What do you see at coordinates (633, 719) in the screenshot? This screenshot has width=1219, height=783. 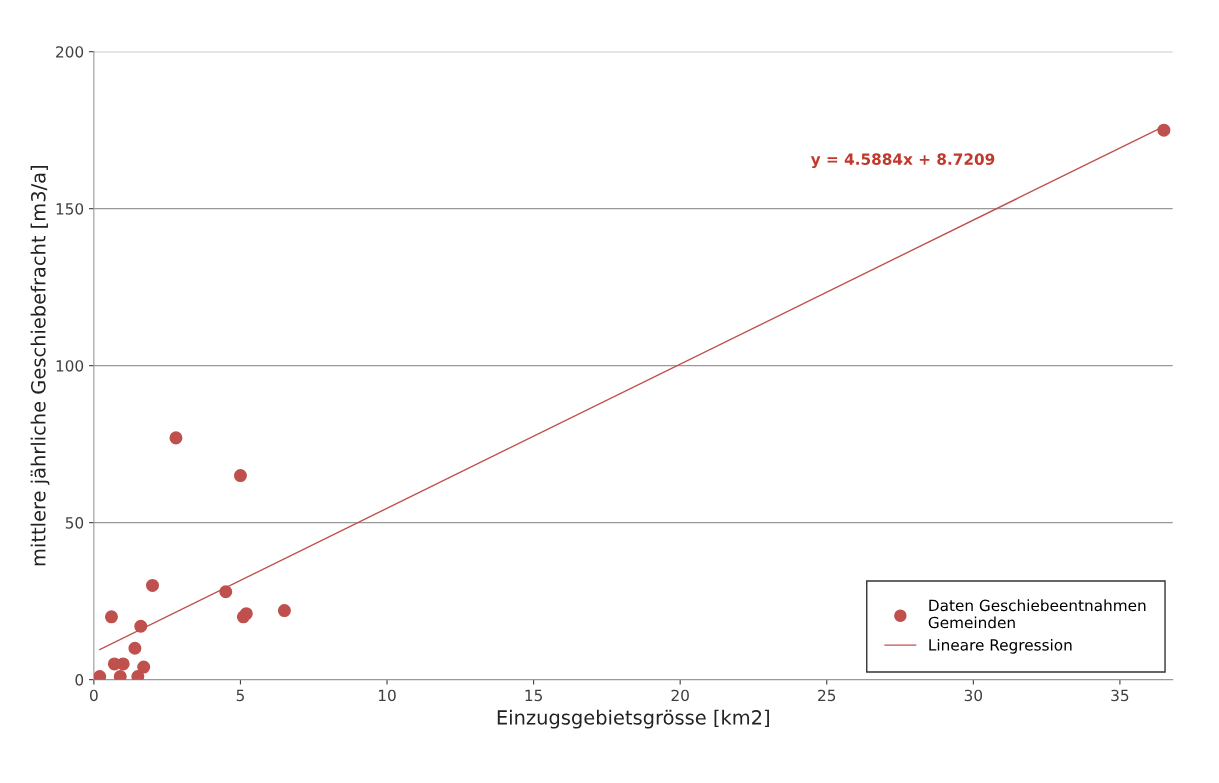 I see `x-axis-title: Einzugsgebietsgrösse [km2]` at bounding box center [633, 719].